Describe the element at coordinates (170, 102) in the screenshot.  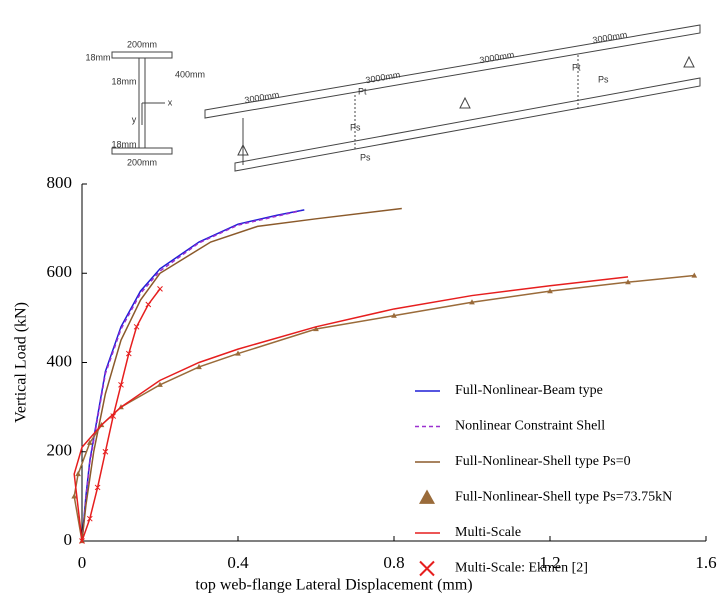
I see `section-label: x` at that location.